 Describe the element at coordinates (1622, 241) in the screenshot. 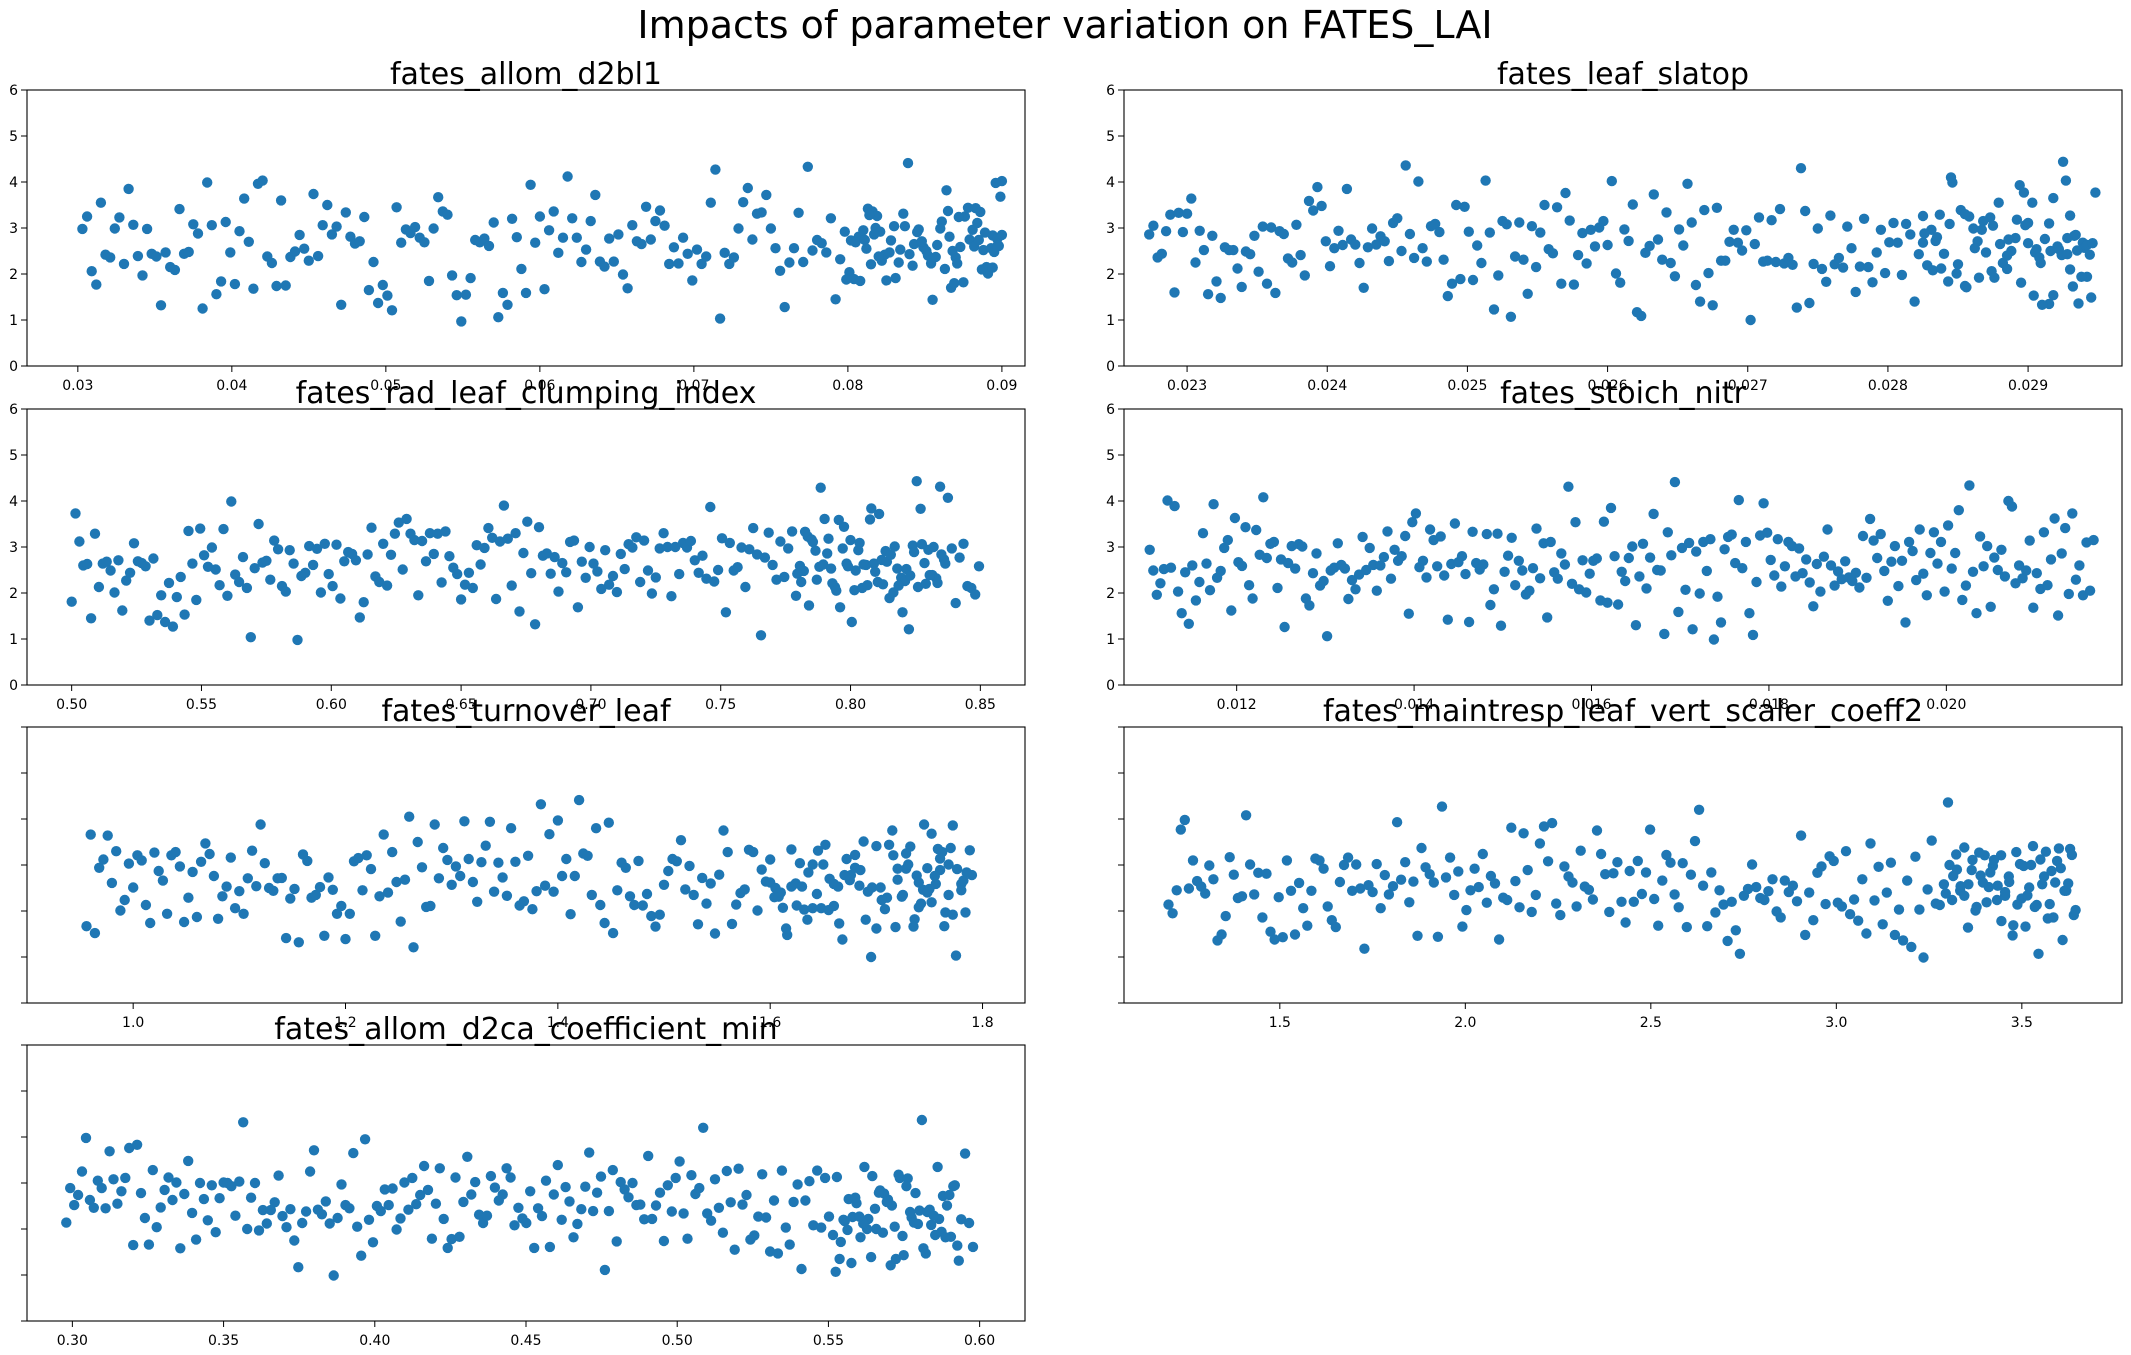

I see `scatter-series` at that location.